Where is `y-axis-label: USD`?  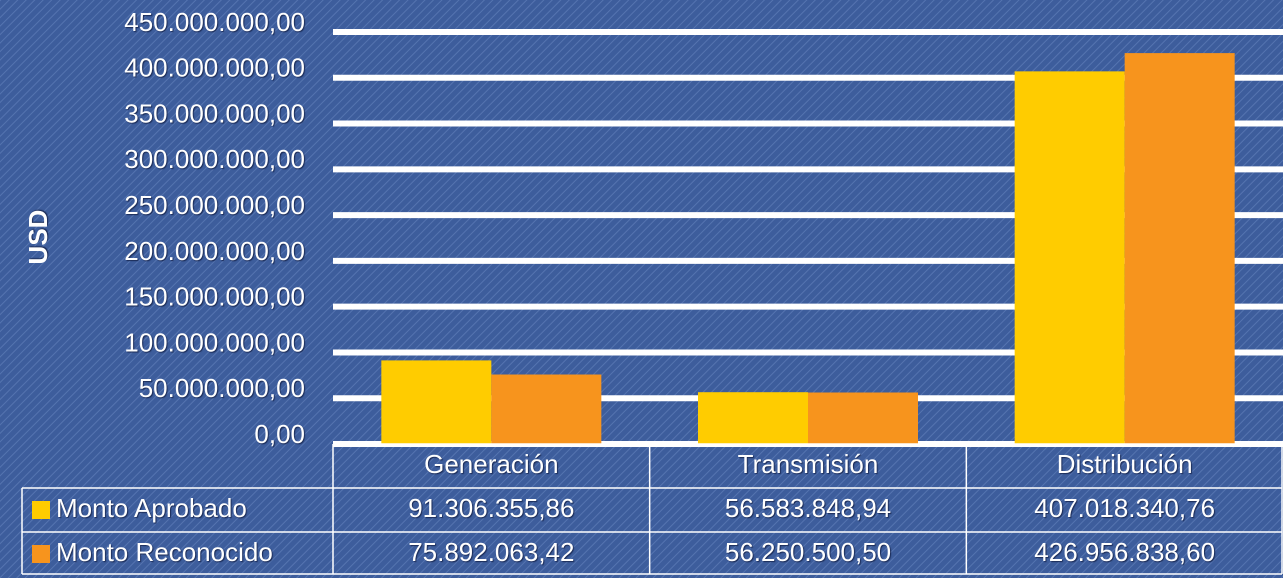
y-axis-label: USD is located at coordinates (38, 237).